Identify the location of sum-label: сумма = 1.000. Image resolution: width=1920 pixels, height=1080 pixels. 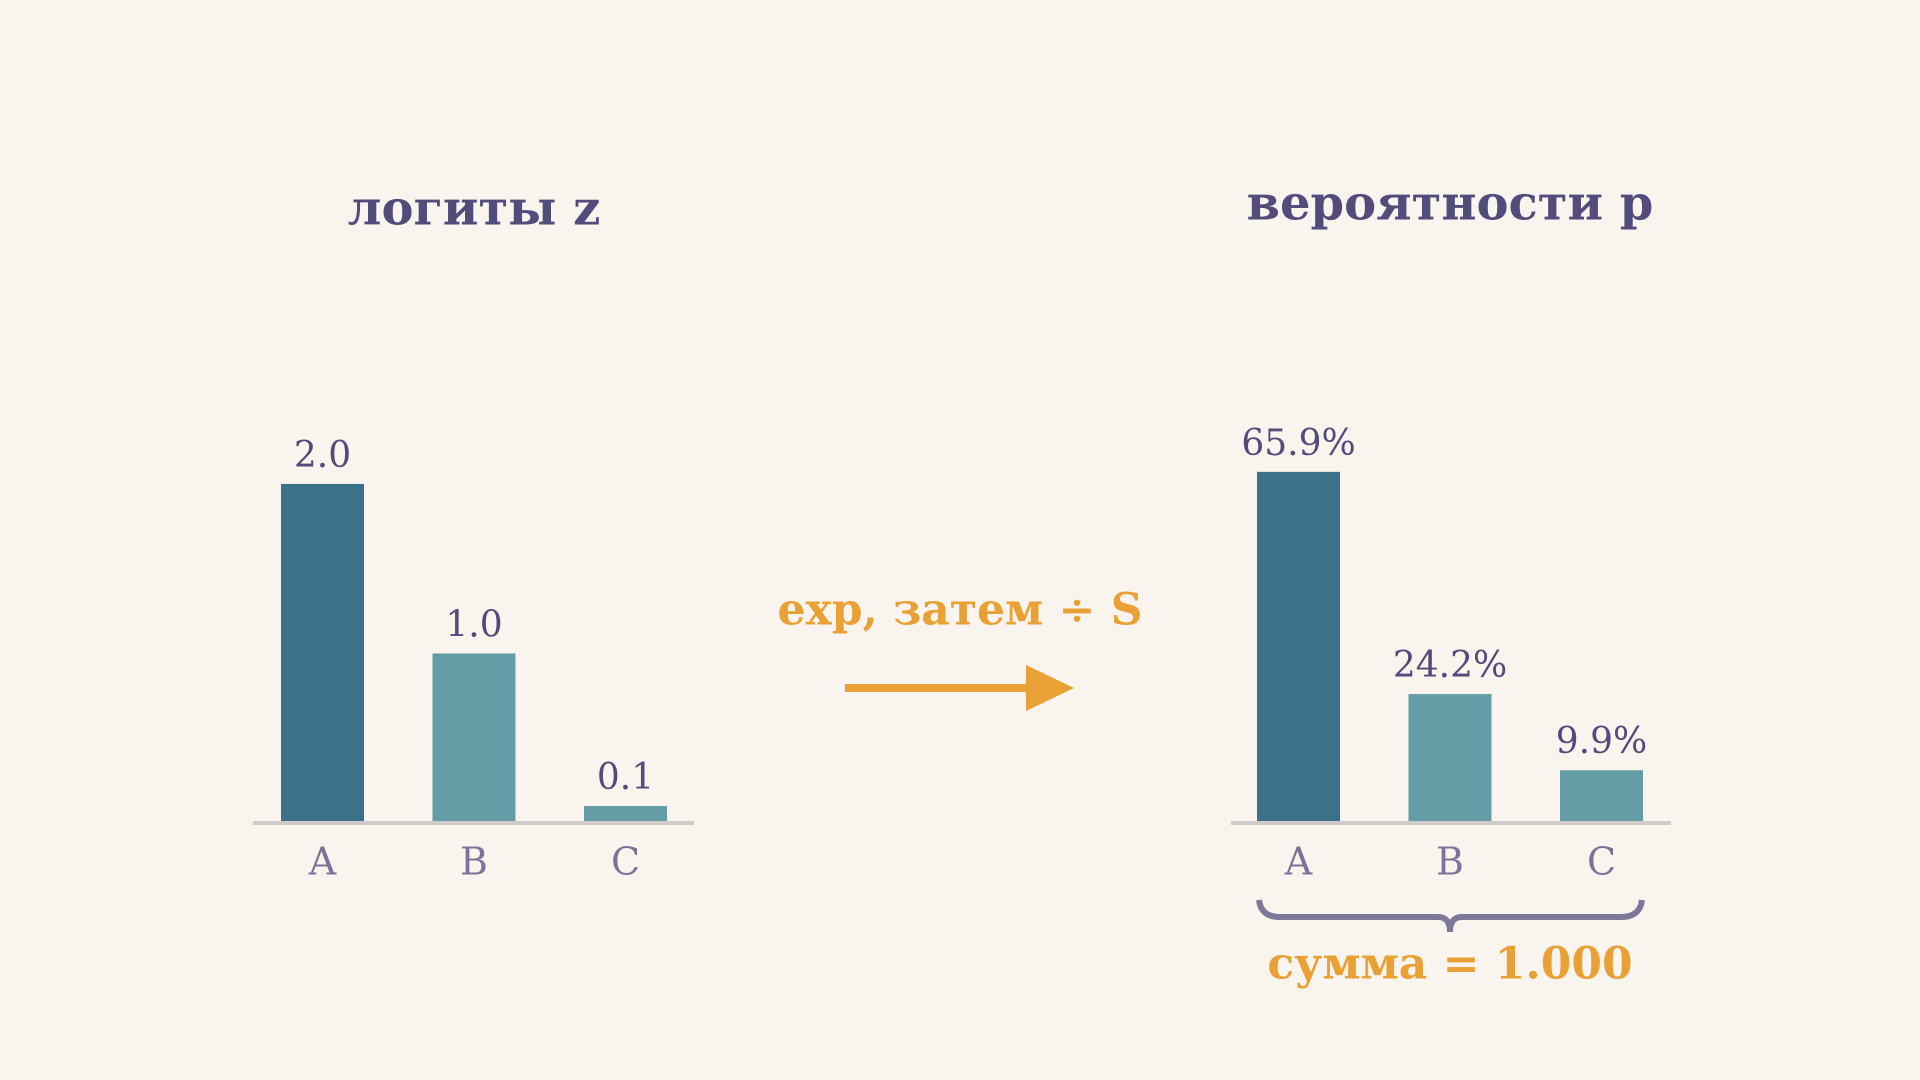
(1449, 964).